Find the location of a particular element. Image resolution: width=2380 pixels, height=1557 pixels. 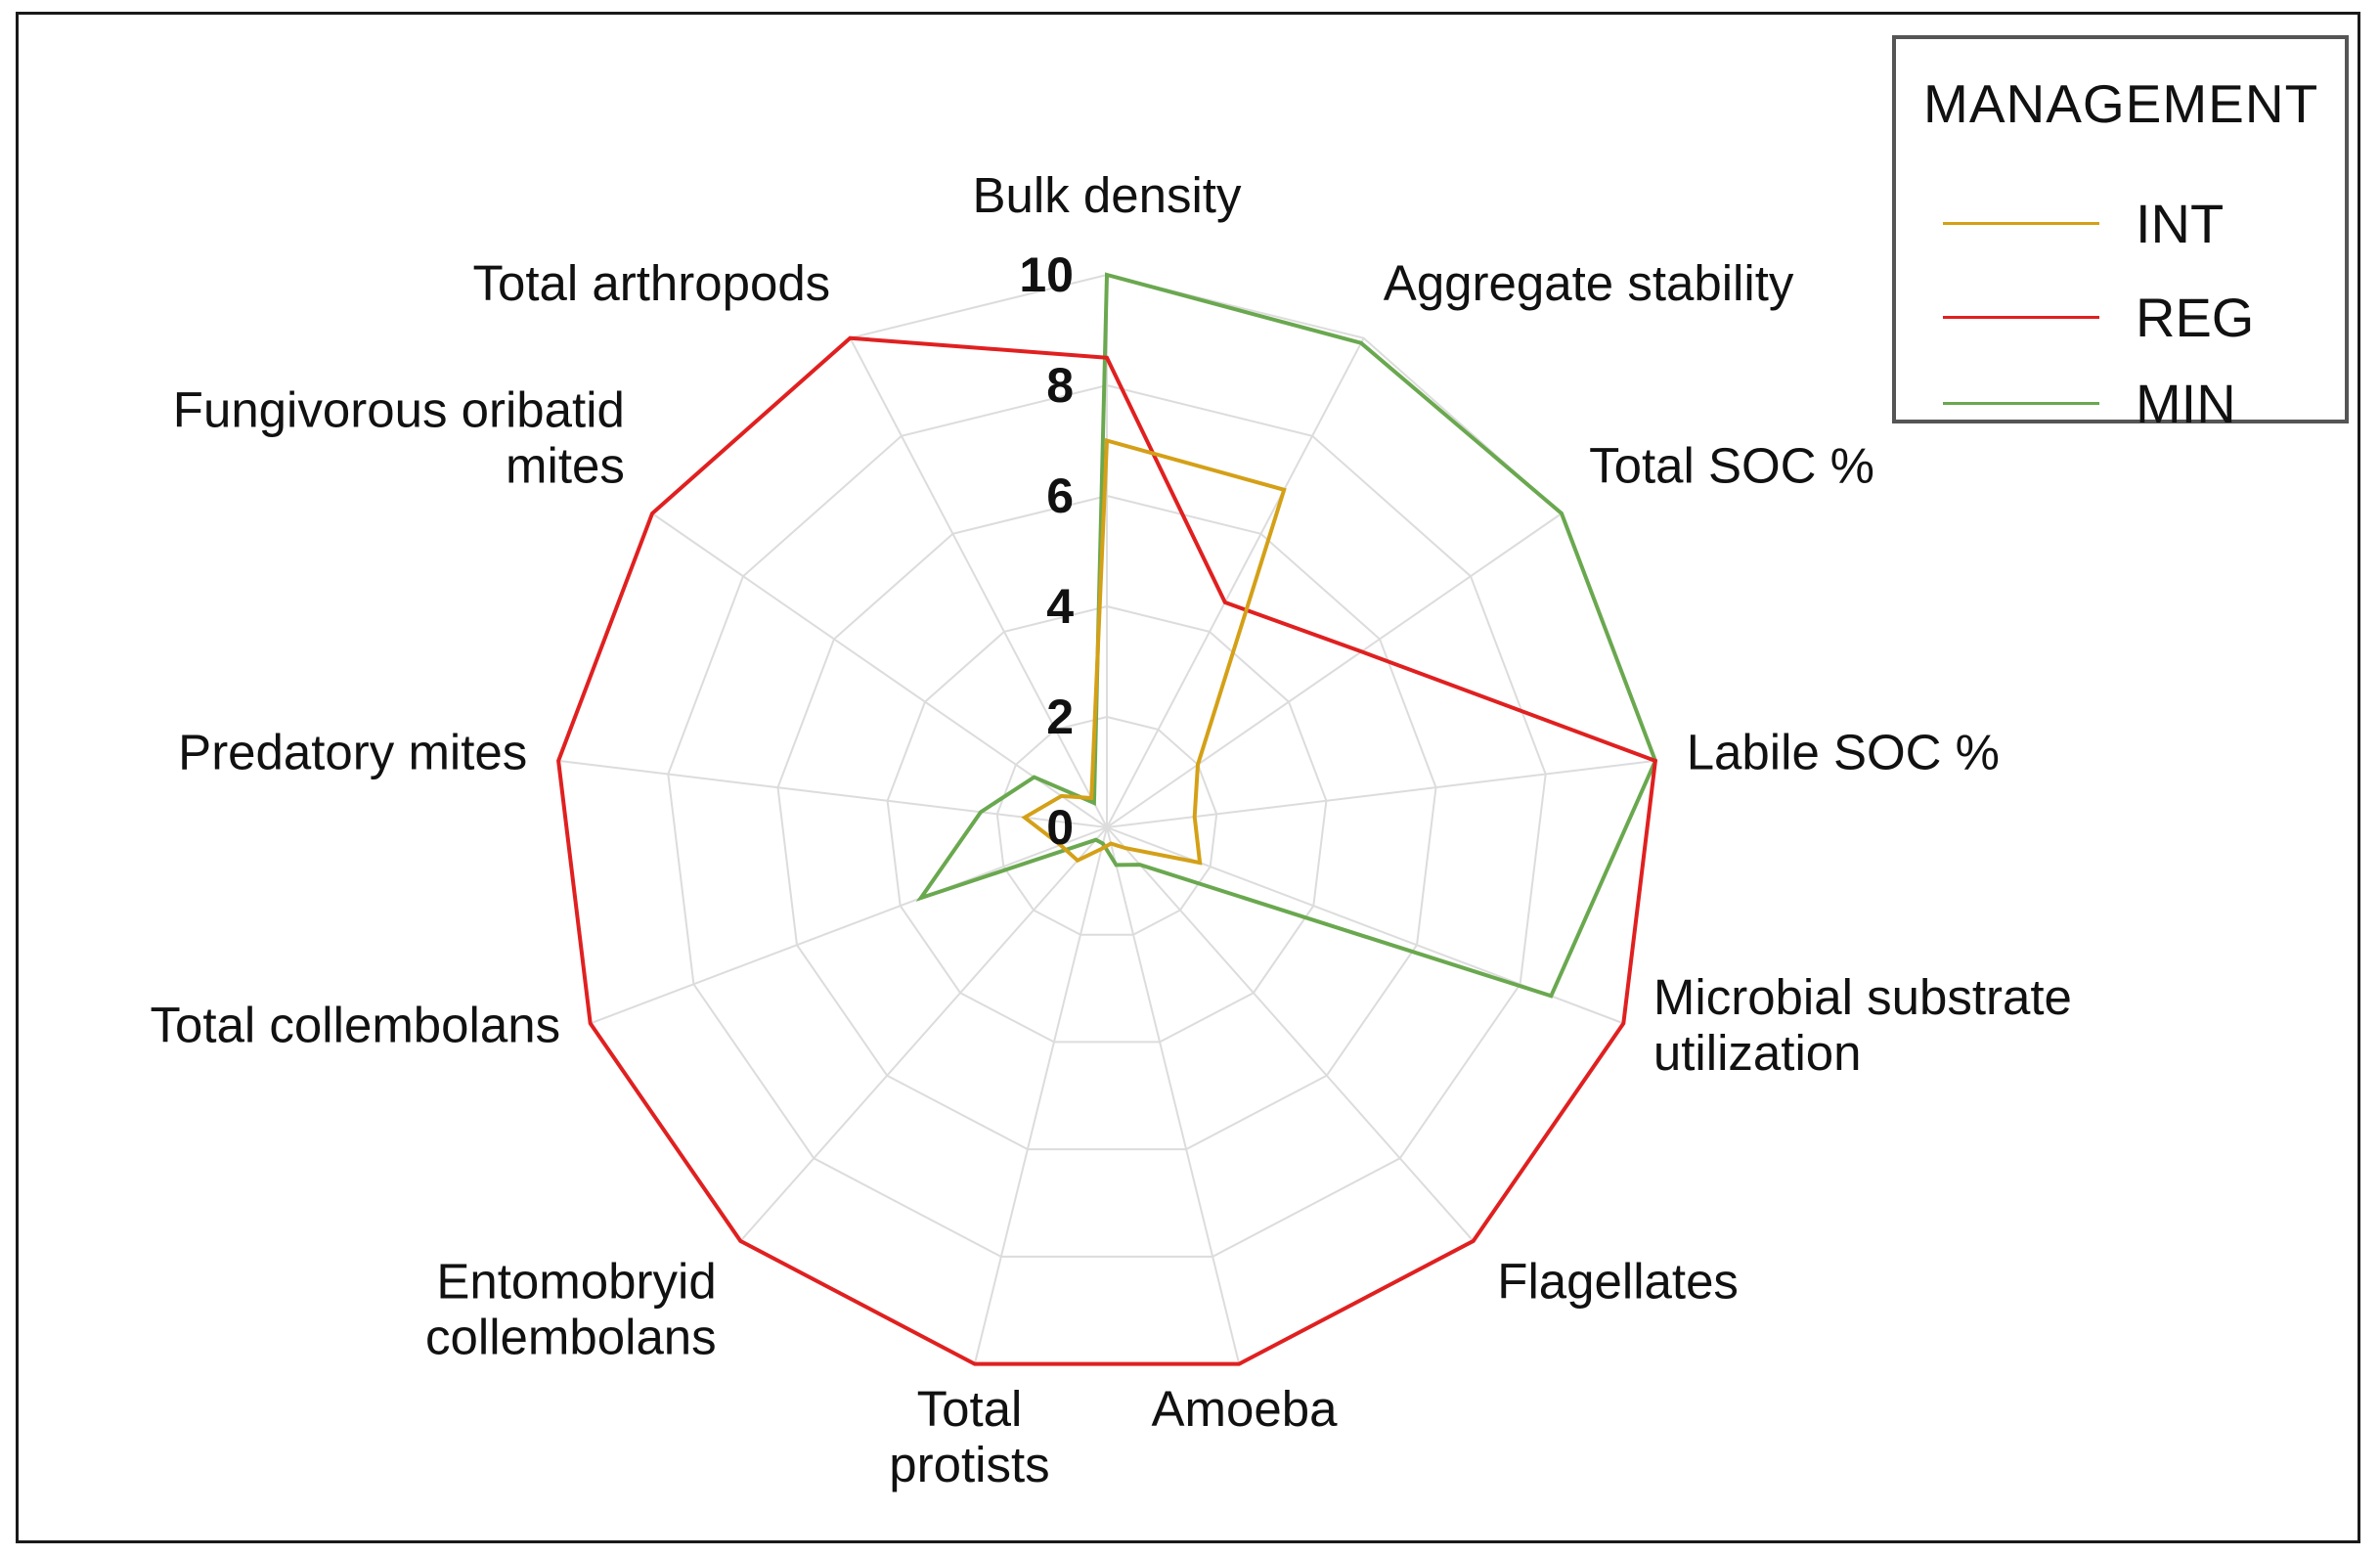

axis-label: Predatory mites is located at coordinates (352, 752).